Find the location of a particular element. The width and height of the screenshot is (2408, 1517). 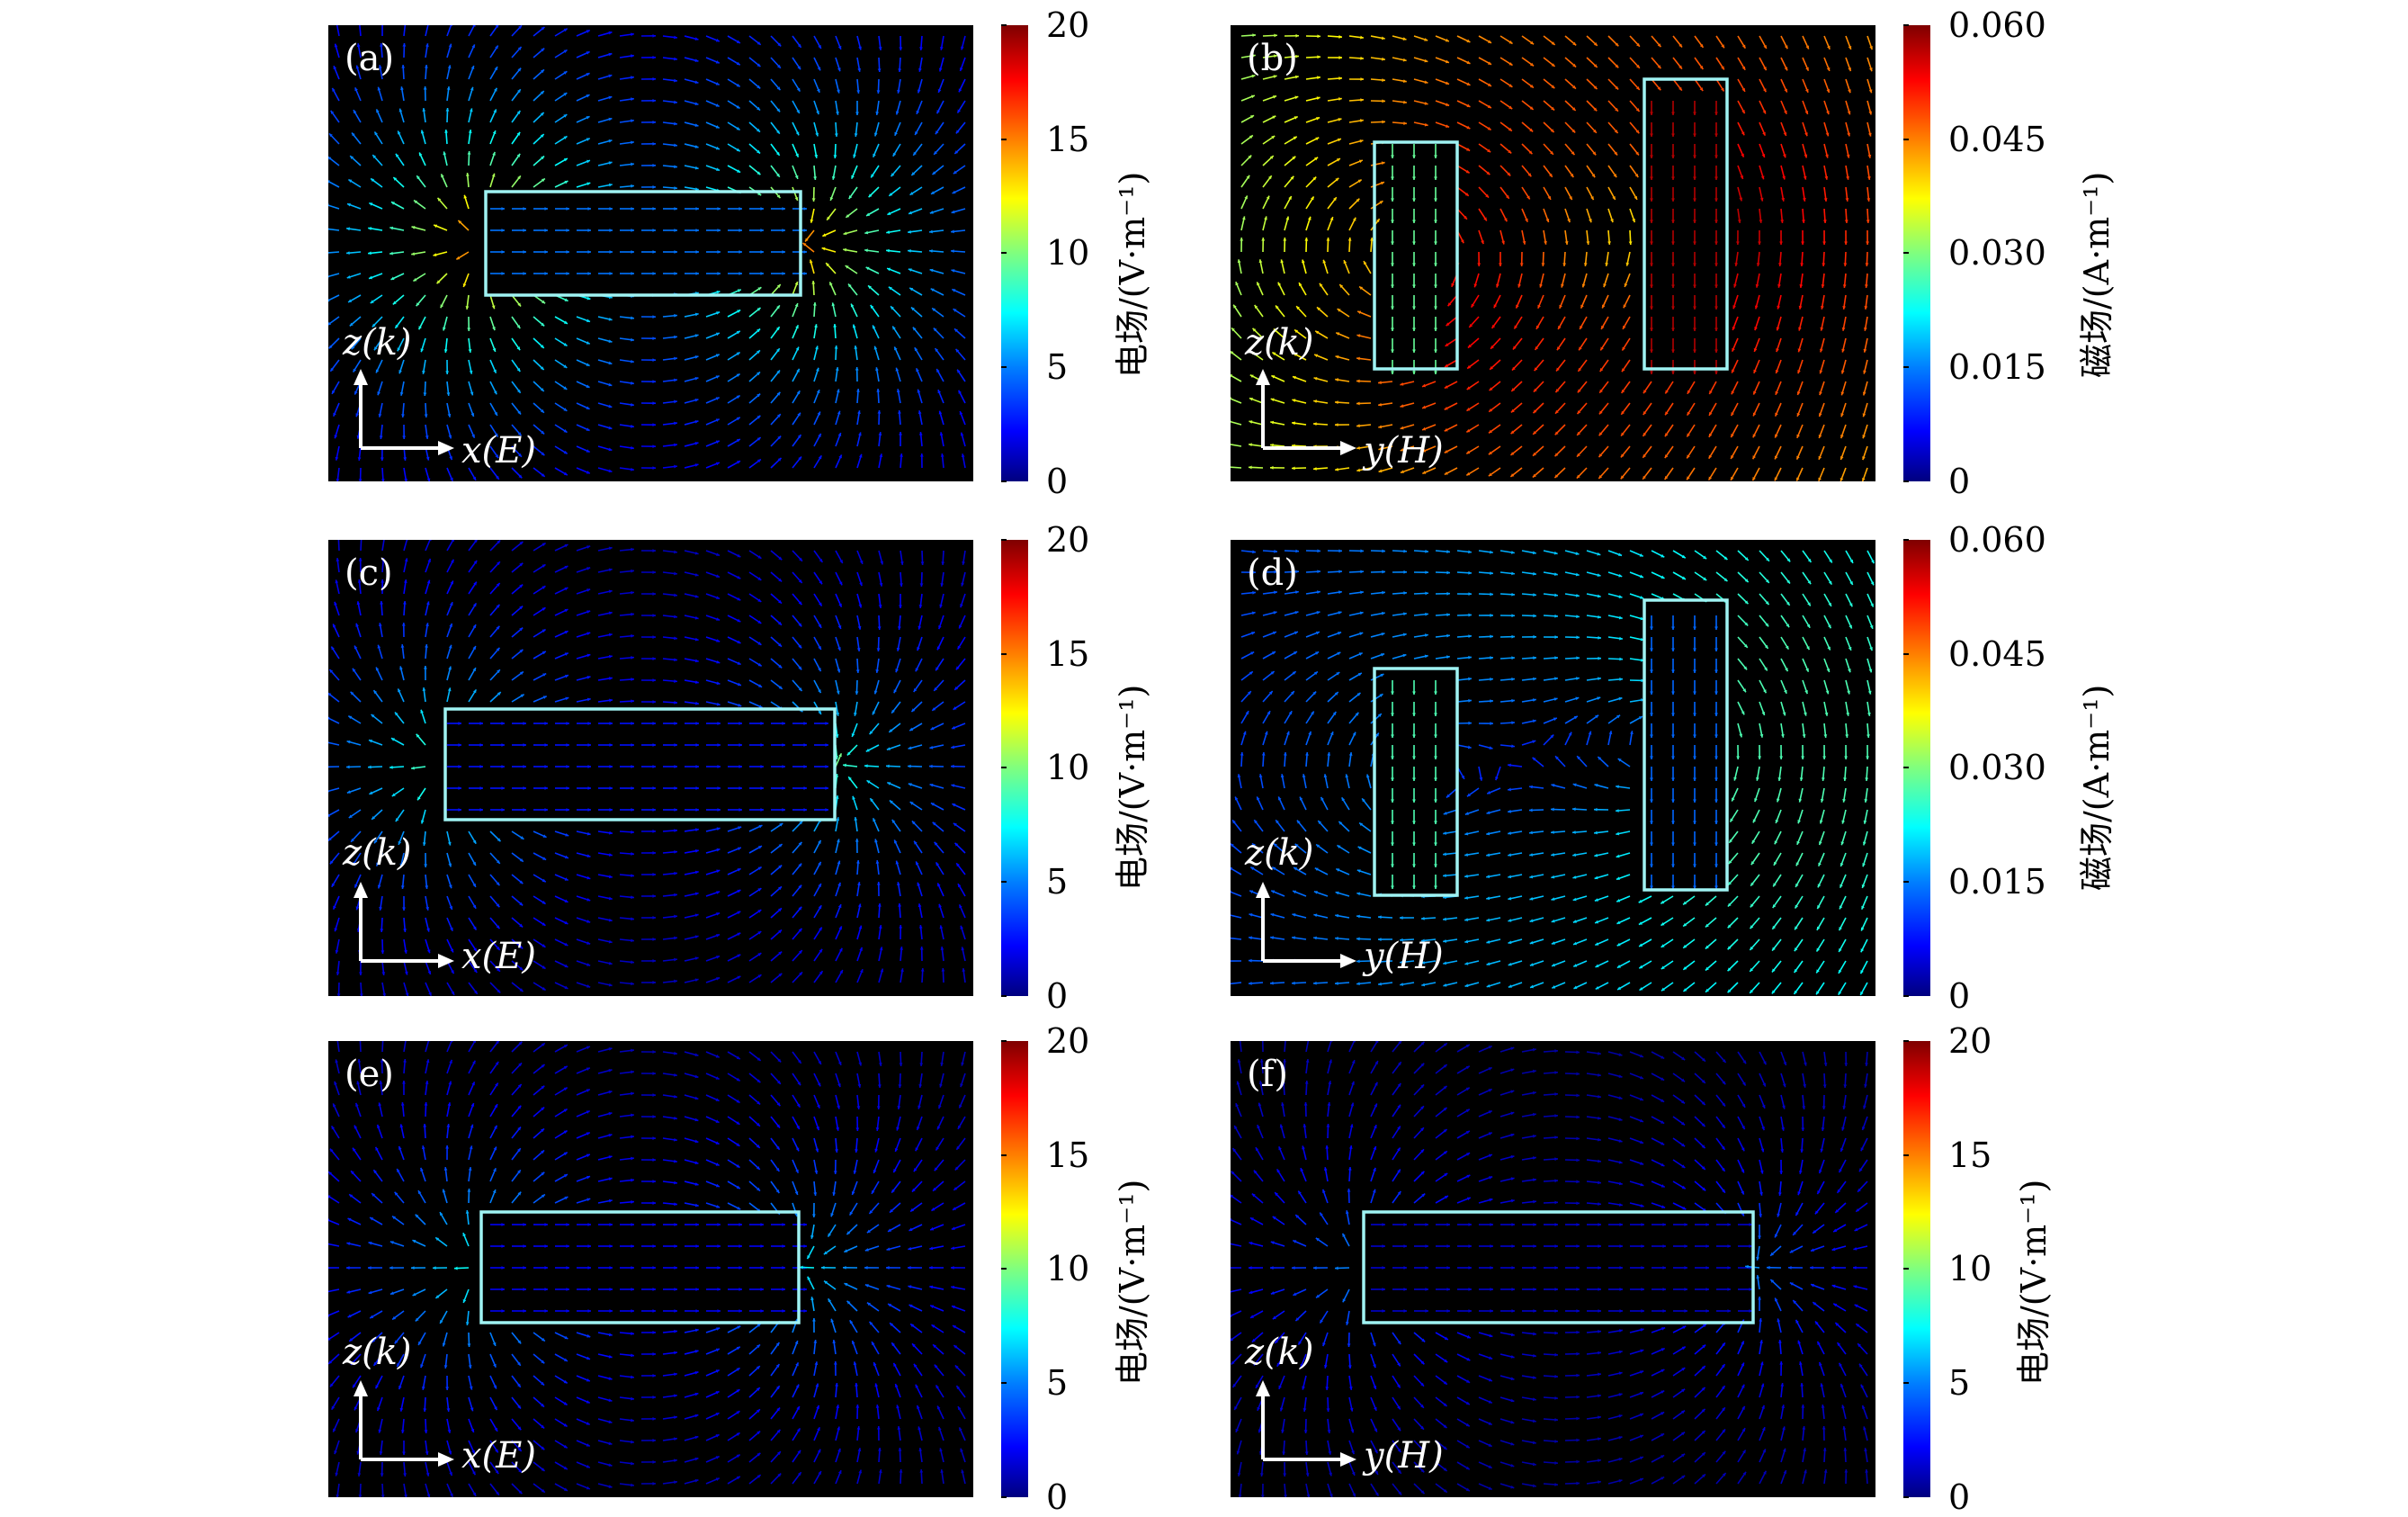

arrow-layer is located at coordinates (646, 253).